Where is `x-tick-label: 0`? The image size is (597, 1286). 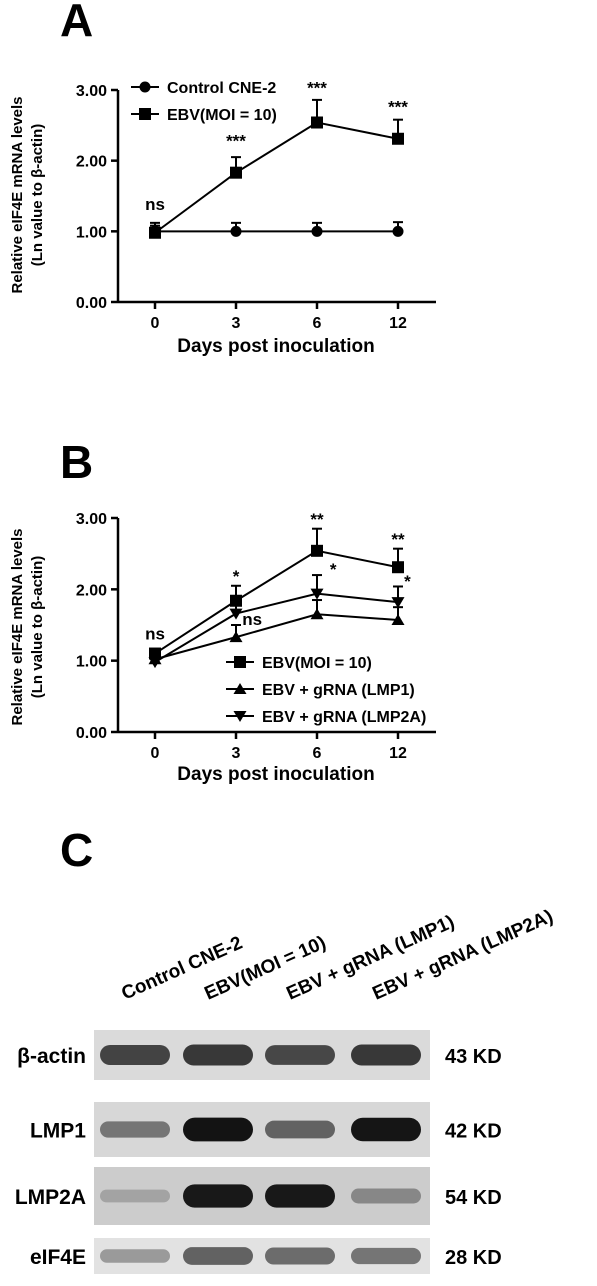
x-tick-label: 0 is located at coordinates (155, 753).